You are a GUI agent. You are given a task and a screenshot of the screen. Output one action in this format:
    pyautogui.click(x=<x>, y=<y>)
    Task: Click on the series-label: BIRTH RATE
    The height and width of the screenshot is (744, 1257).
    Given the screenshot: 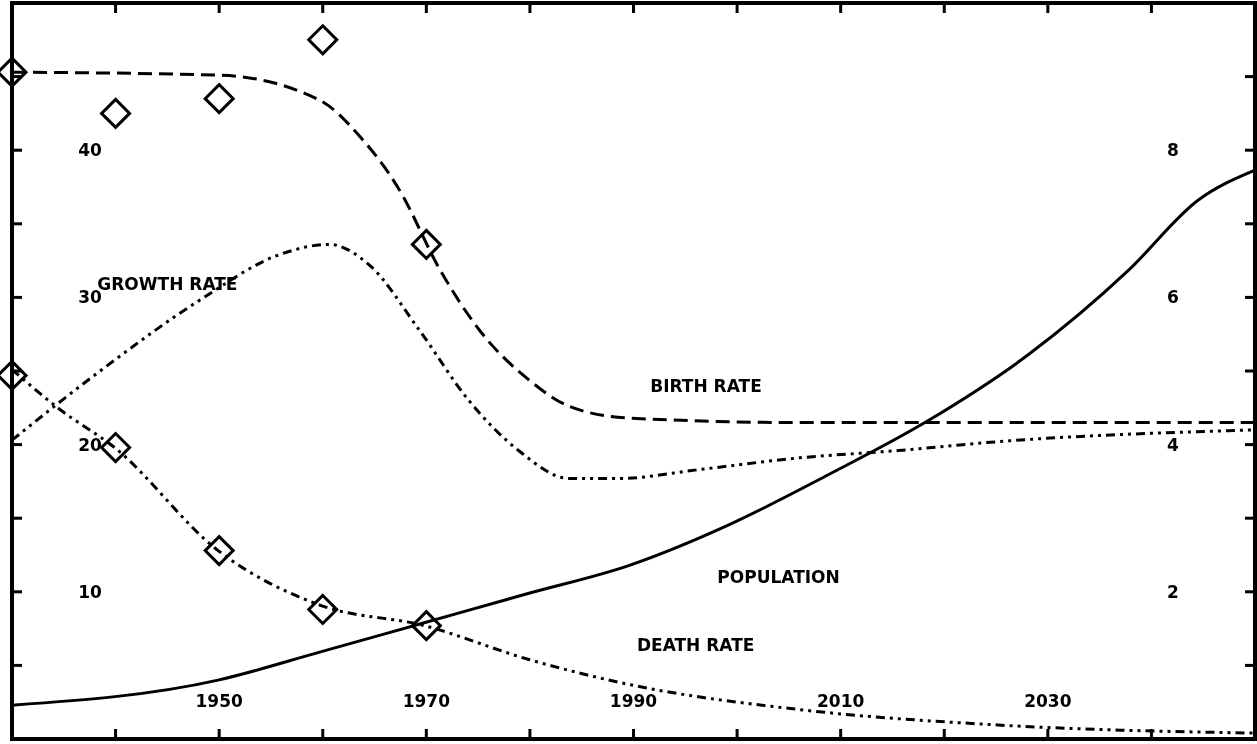 What is the action you would take?
    pyautogui.click(x=706, y=385)
    